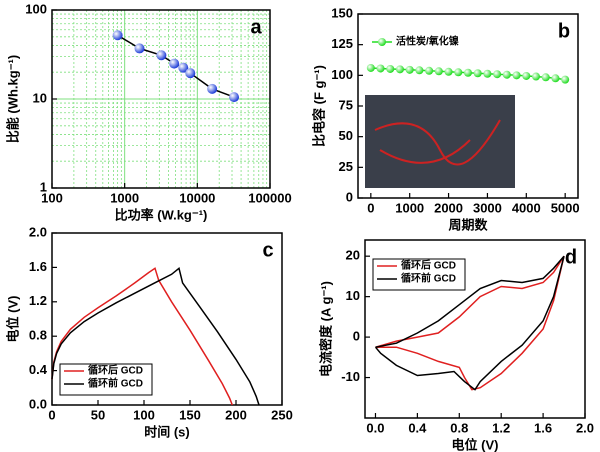 Image resolution: width=600 pixels, height=452 pixels. Describe the element at coordinates (269, 197) in the screenshot. I see `x-tick-label: 100000` at that location.